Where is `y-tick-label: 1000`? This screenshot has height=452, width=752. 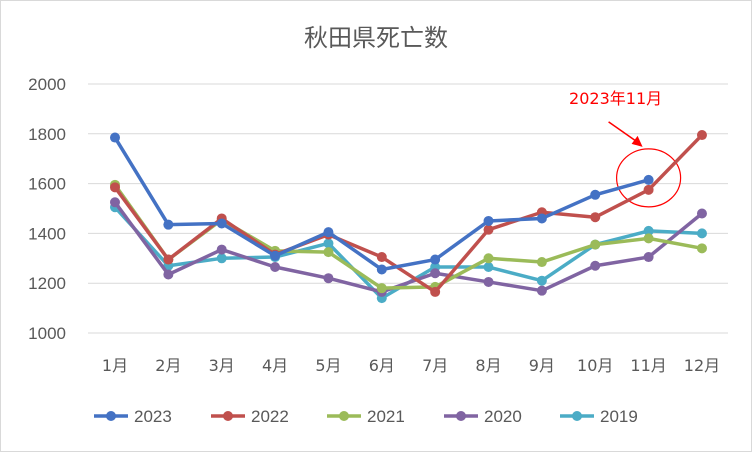
y-tick-label: 1000 is located at coordinates (47, 333).